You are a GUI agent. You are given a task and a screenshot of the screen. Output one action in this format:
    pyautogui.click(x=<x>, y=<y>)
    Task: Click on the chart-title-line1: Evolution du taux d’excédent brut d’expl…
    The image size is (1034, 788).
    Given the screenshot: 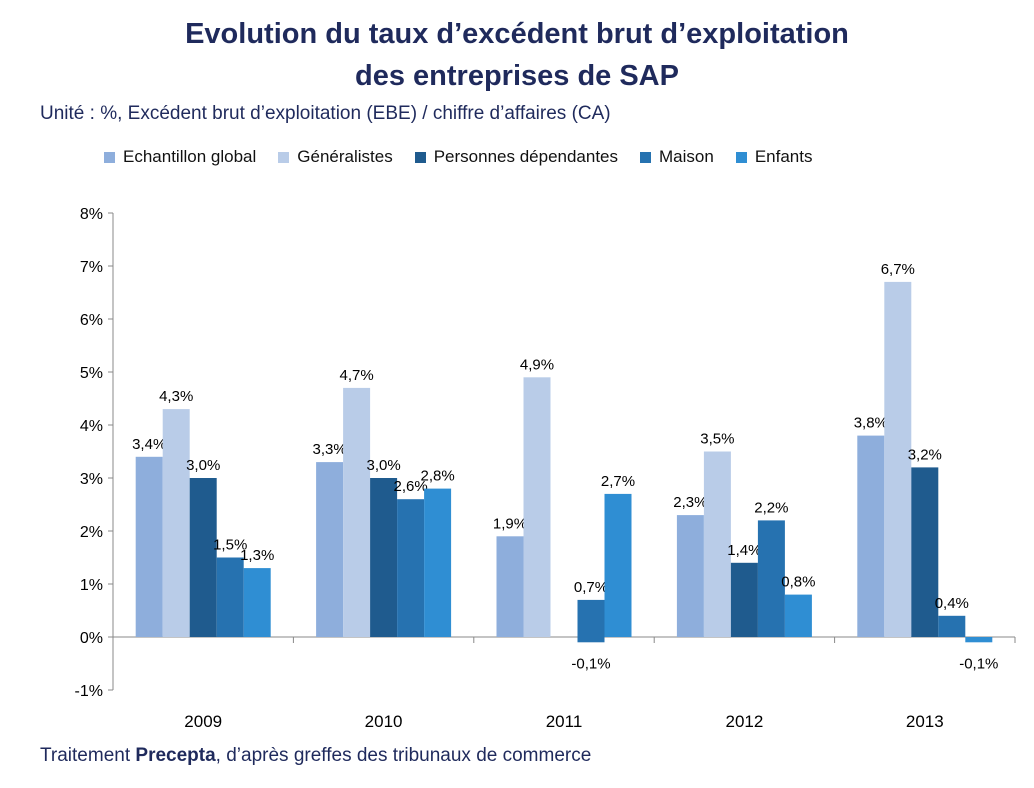 What is the action you would take?
    pyautogui.click(x=517, y=34)
    